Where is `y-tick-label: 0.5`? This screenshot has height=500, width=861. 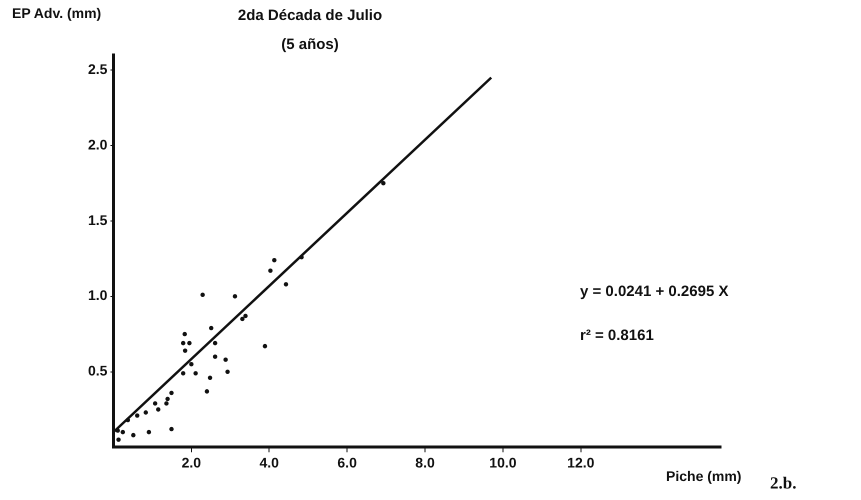 y-tick-label: 0.5 is located at coordinates (98, 370).